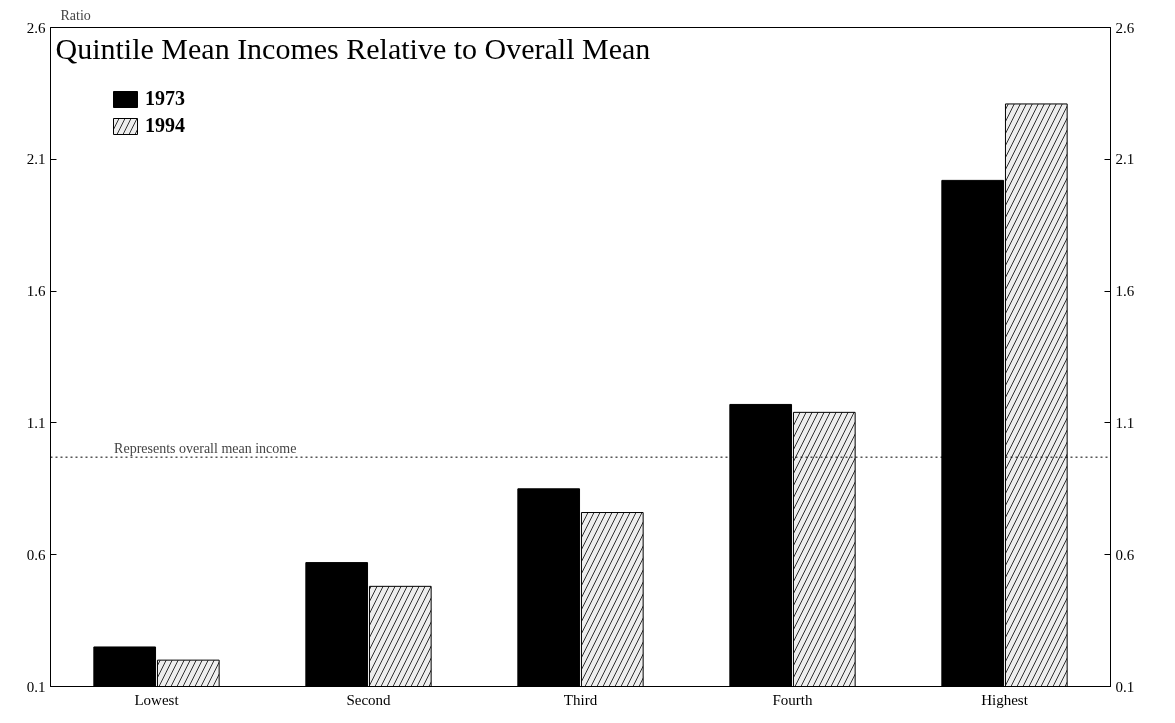 This screenshot has width=1175, height=723. What do you see at coordinates (36, 27) in the screenshot?
I see `y-tick-label: 2.6` at bounding box center [36, 27].